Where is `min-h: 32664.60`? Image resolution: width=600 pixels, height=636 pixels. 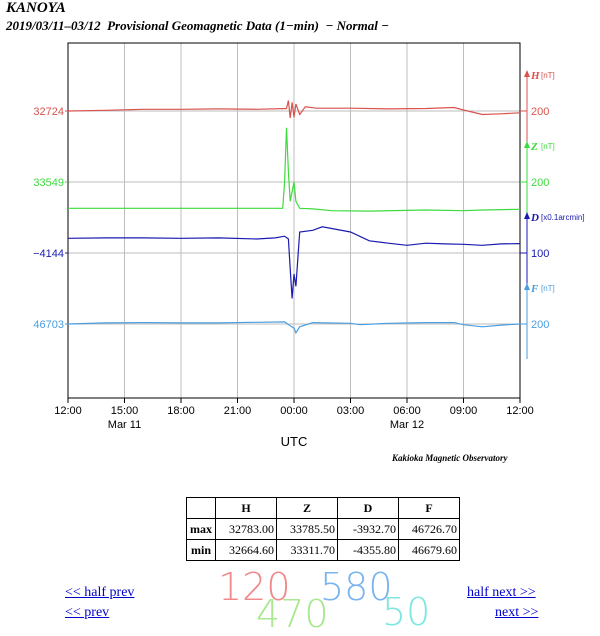 min-h: 32664.60 is located at coordinates (246, 550).